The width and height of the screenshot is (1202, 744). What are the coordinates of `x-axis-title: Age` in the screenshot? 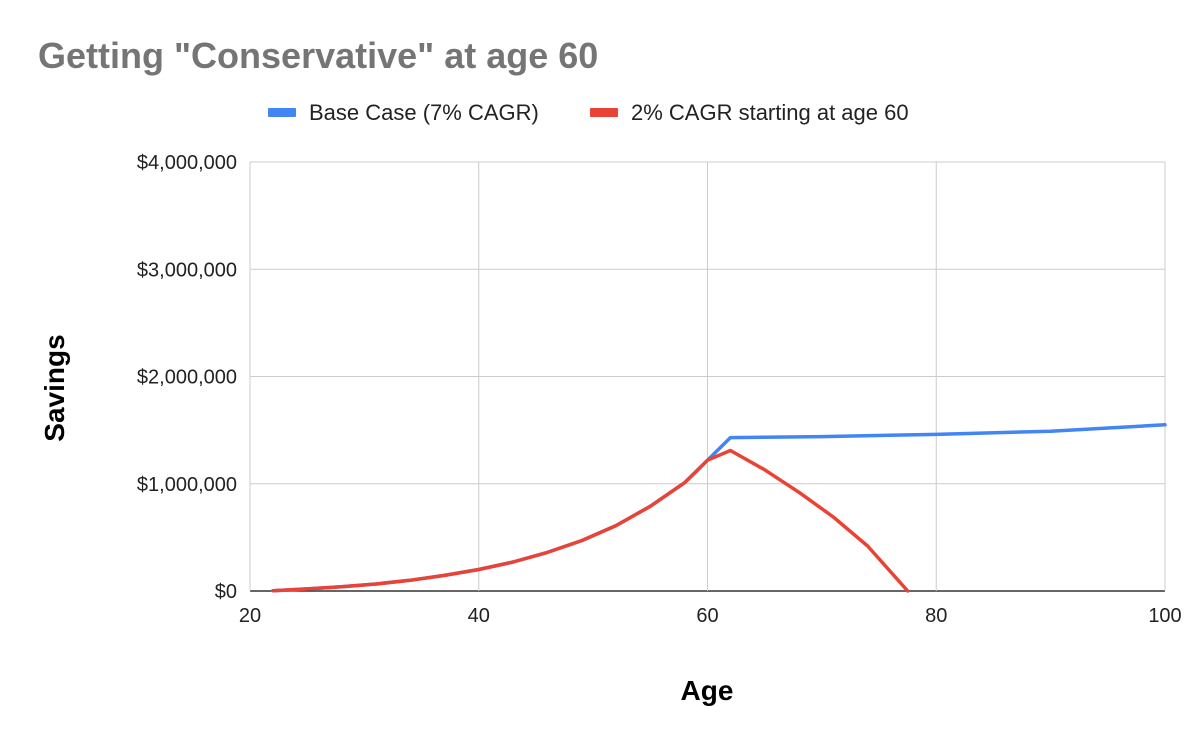 It's located at (707, 690).